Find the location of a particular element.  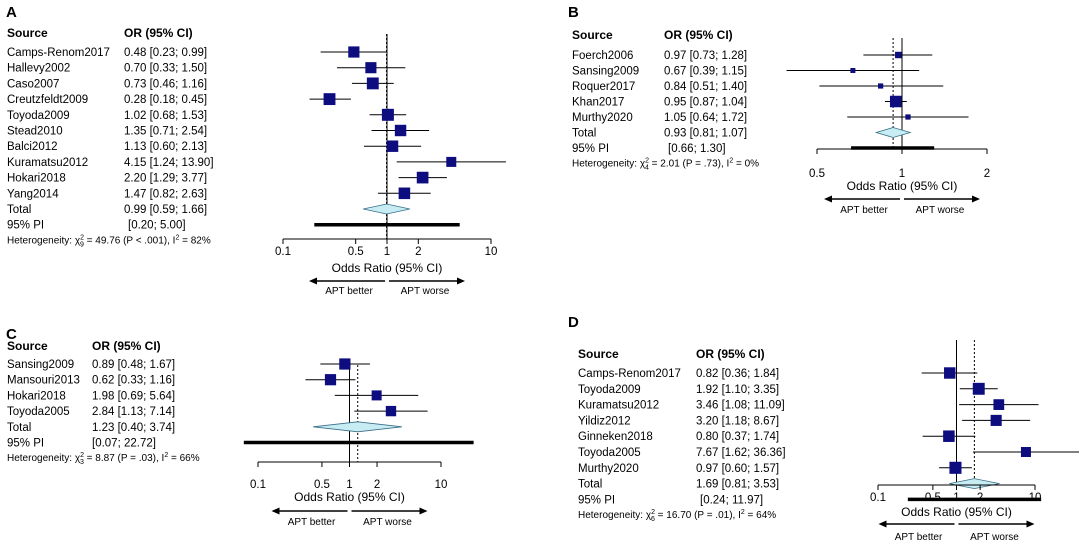

study-name: Murthy2020 is located at coordinates (602, 118).